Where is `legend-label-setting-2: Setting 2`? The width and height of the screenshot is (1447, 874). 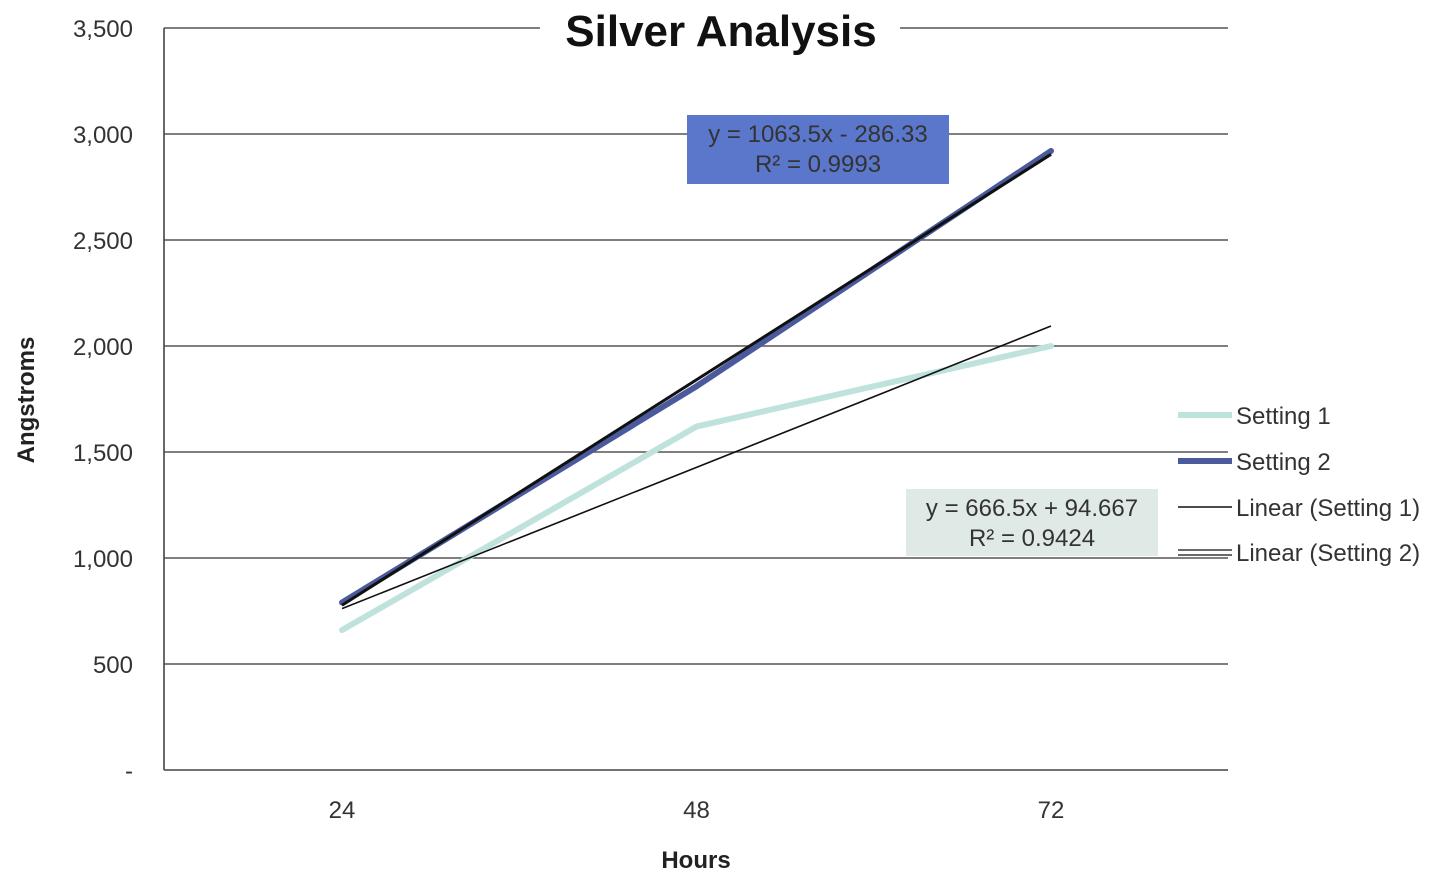 legend-label-setting-2: Setting 2 is located at coordinates (1283, 462).